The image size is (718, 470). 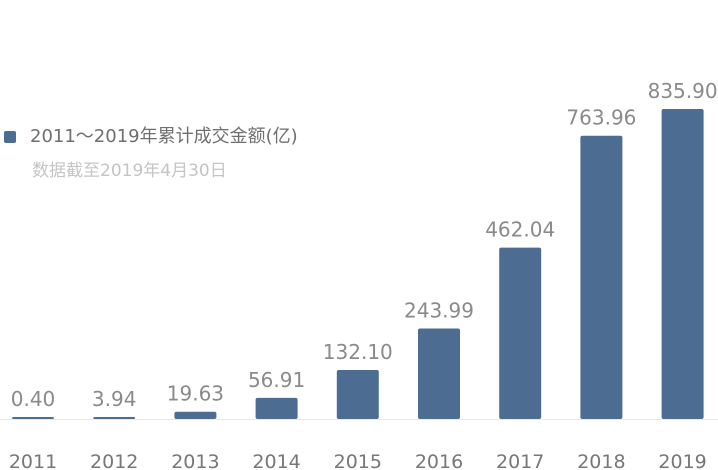 I want to click on x-tick-label-2015: 2015, so click(x=358, y=460).